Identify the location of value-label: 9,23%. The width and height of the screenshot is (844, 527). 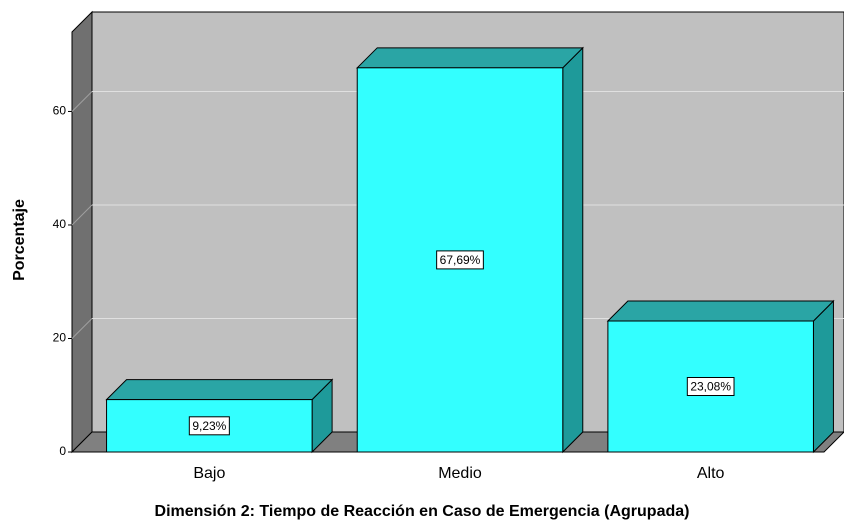
(209, 426).